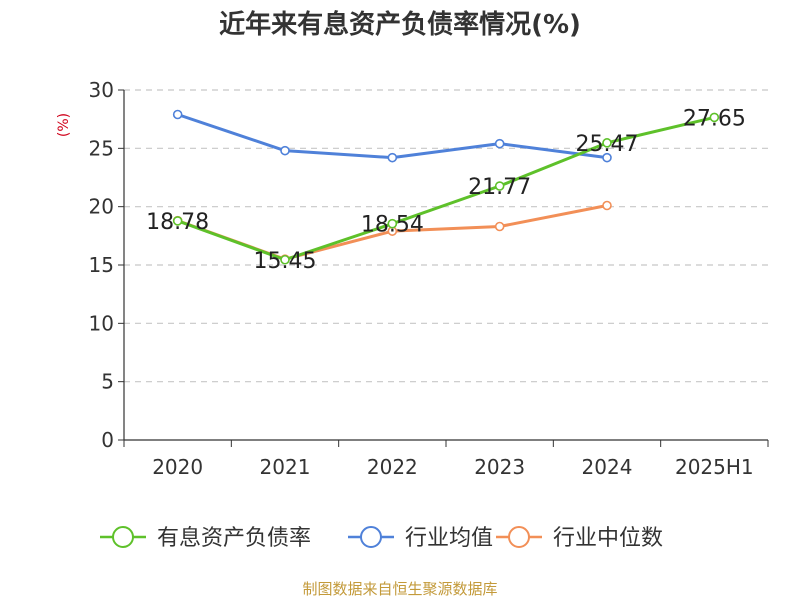 Image resolution: width=800 pixels, height=600 pixels. Describe the element at coordinates (714, 467) in the screenshot. I see `x-tick-label: 2025H1` at that location.